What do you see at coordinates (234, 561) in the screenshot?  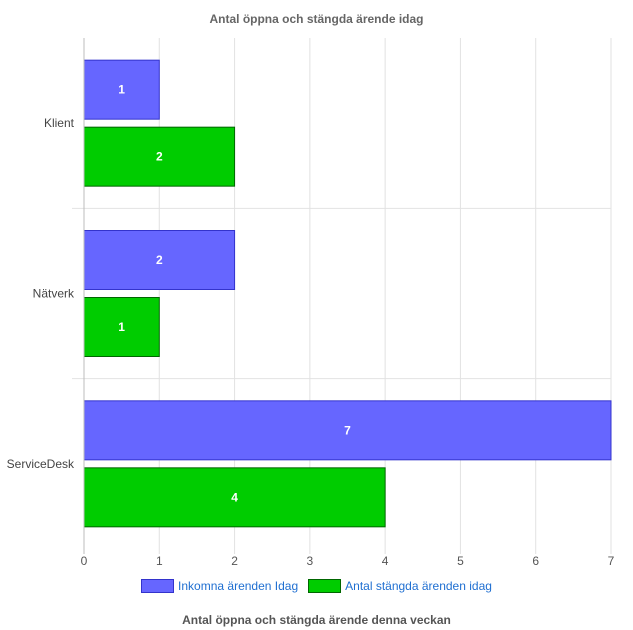 I see `x-tick-label: 2` at bounding box center [234, 561].